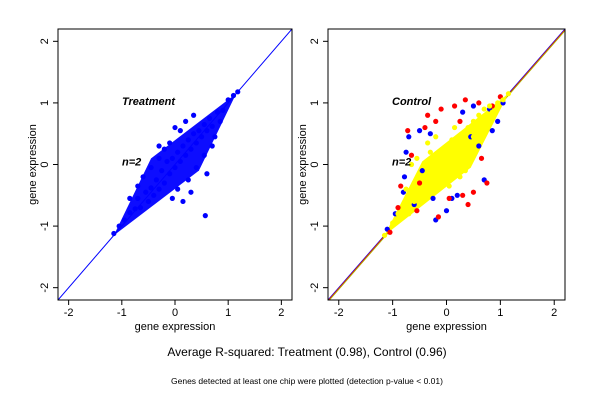  I want to click on y-axis-label: gene expression, so click(33, 164).